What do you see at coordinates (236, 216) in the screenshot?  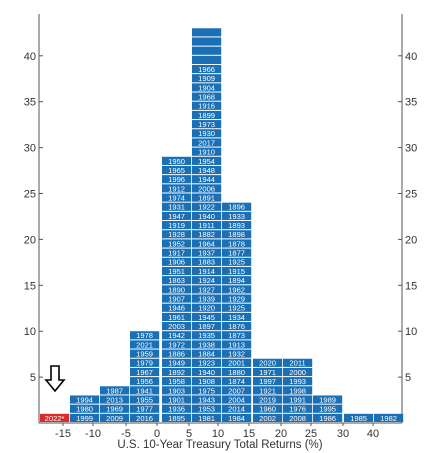 I see `year-label: 1933` at bounding box center [236, 216].